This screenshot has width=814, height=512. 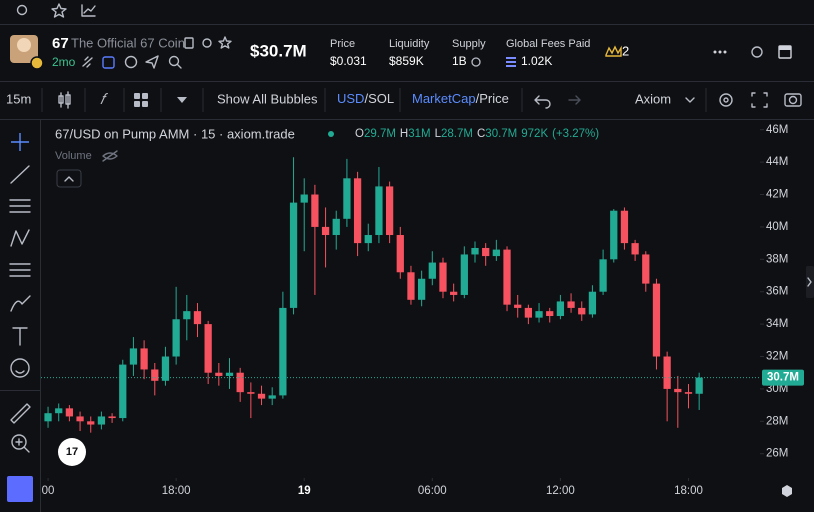 I want to click on y-tick-label: 30M, so click(x=777, y=389).